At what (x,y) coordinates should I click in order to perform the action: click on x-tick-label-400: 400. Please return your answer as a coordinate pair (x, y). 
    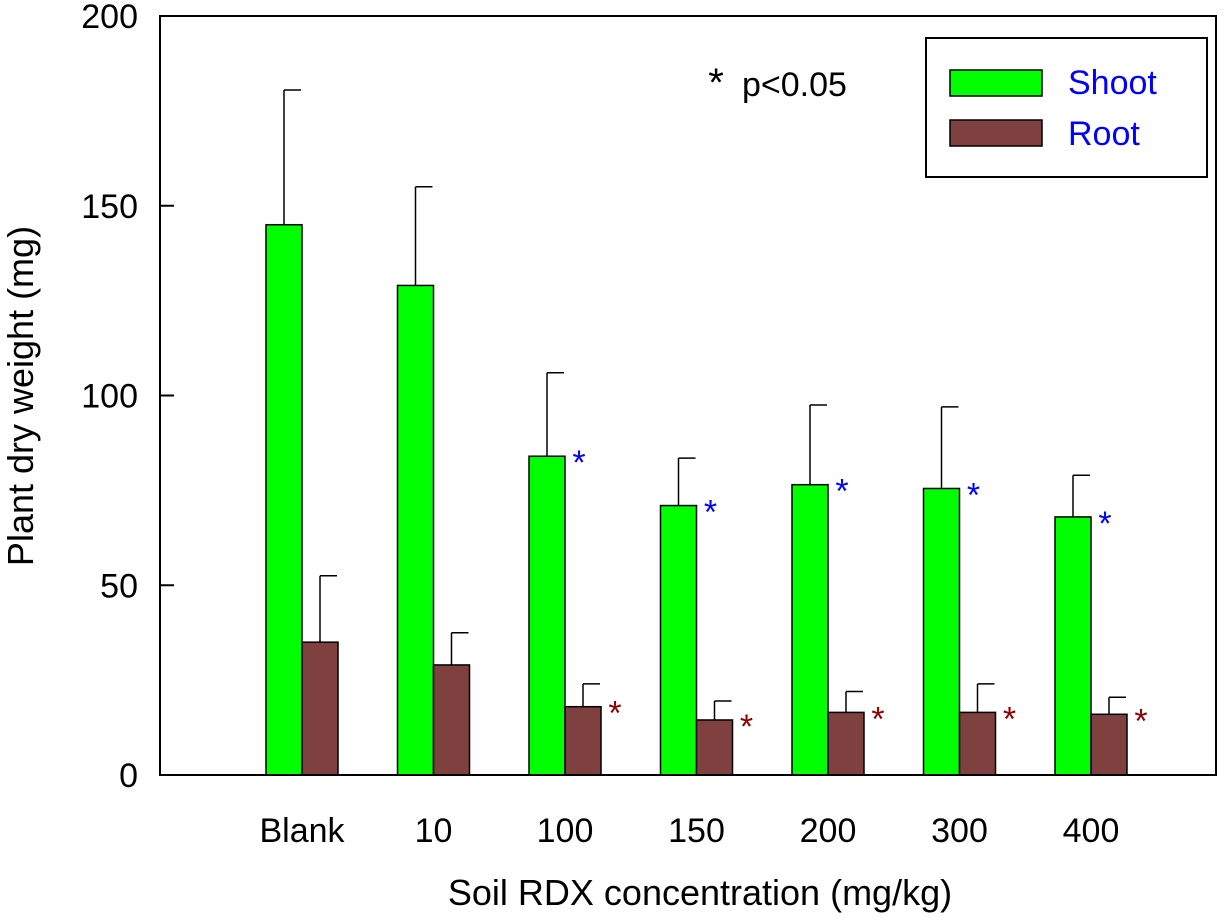
    Looking at the image, I should click on (1091, 831).